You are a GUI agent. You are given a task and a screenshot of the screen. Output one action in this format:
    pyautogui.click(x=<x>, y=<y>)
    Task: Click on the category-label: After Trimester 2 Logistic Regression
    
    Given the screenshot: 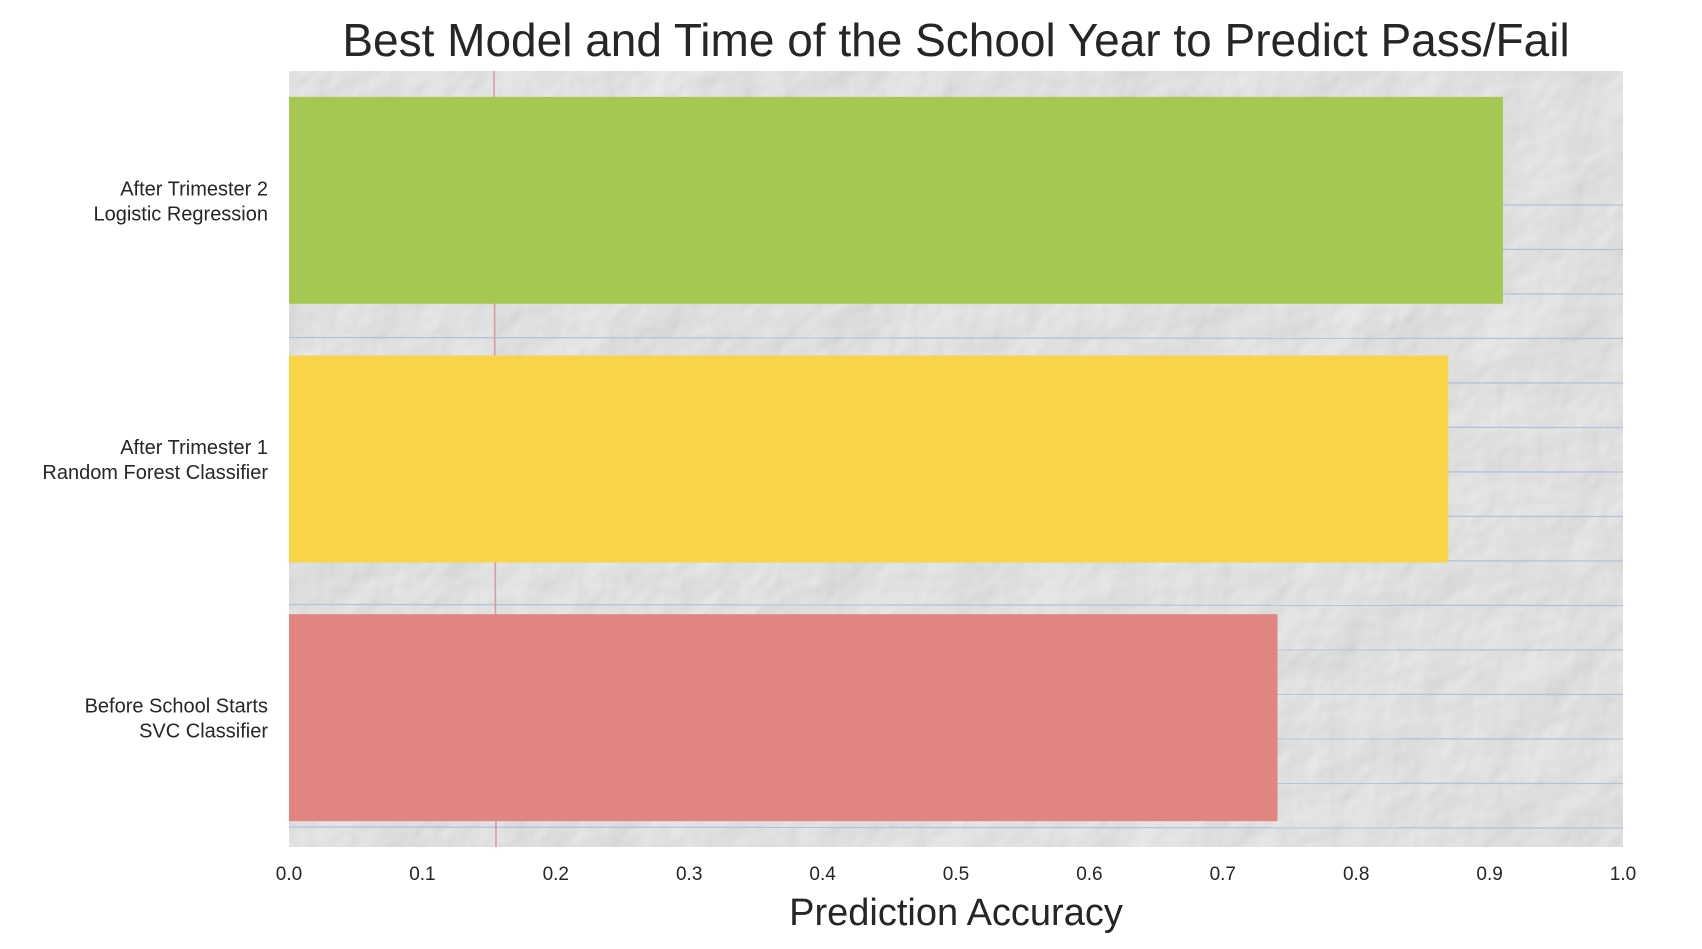 What is the action you would take?
    pyautogui.click(x=180, y=201)
    